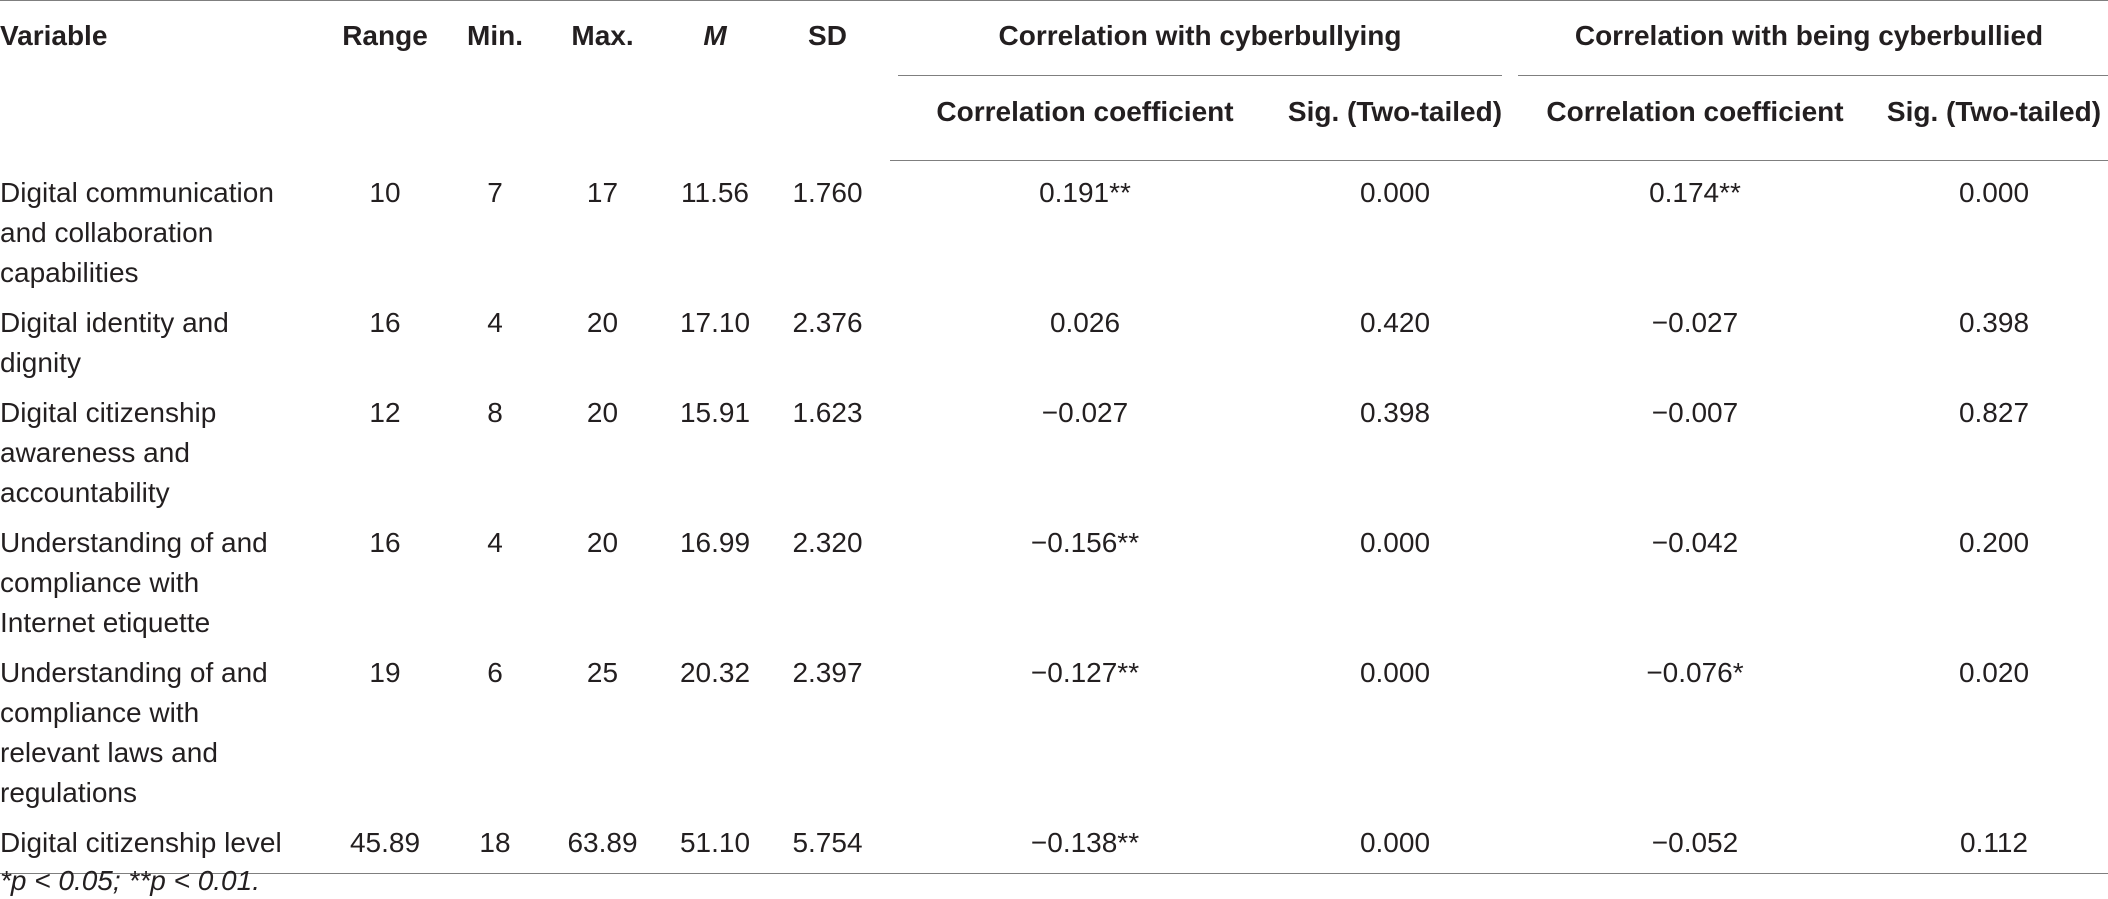 This screenshot has height=899, width=2108. I want to click on cell-cyberbullied-sig: 0.112, so click(1994, 843).